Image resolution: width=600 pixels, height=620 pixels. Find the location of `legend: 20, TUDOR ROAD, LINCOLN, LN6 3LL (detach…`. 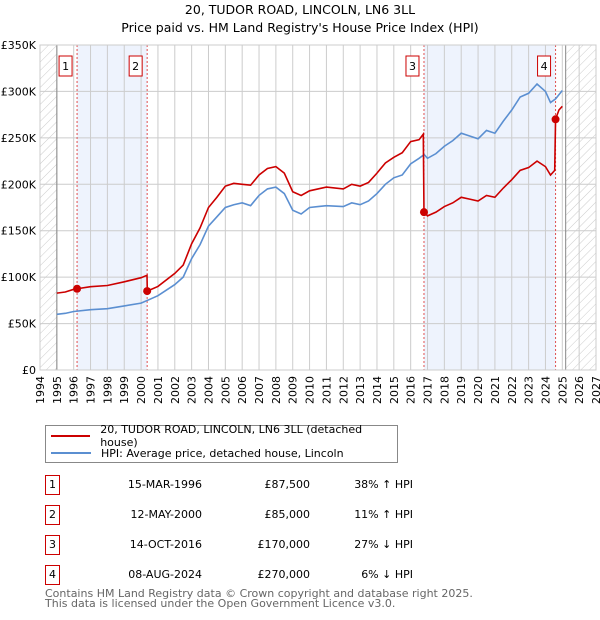

legend: 20, TUDOR ROAD, LINCOLN, LN6 3LL (detach… is located at coordinates (221, 443).